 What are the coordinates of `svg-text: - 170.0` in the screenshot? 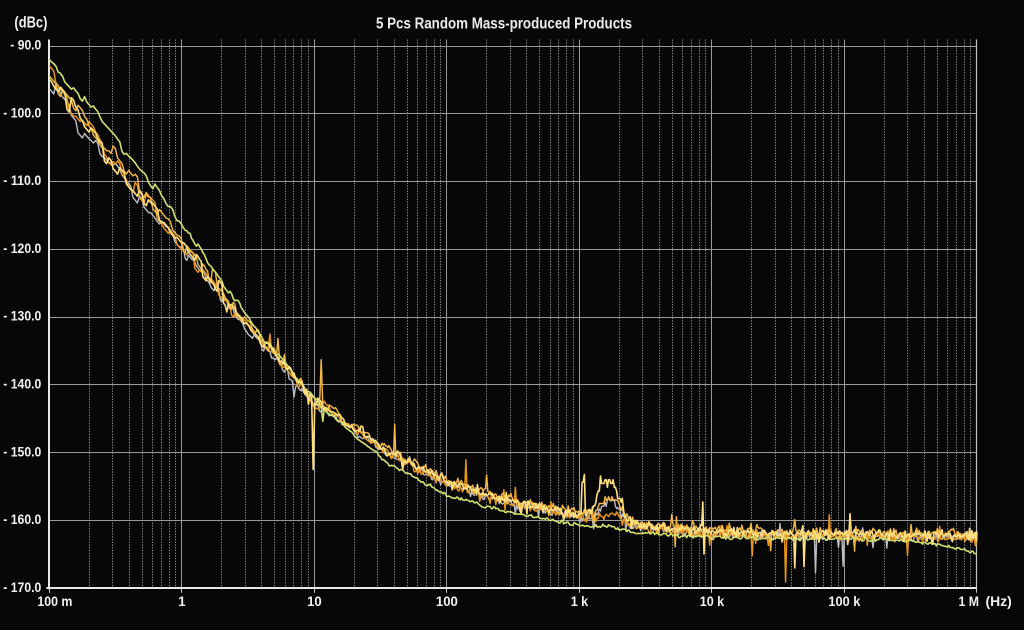 It's located at (22, 587).